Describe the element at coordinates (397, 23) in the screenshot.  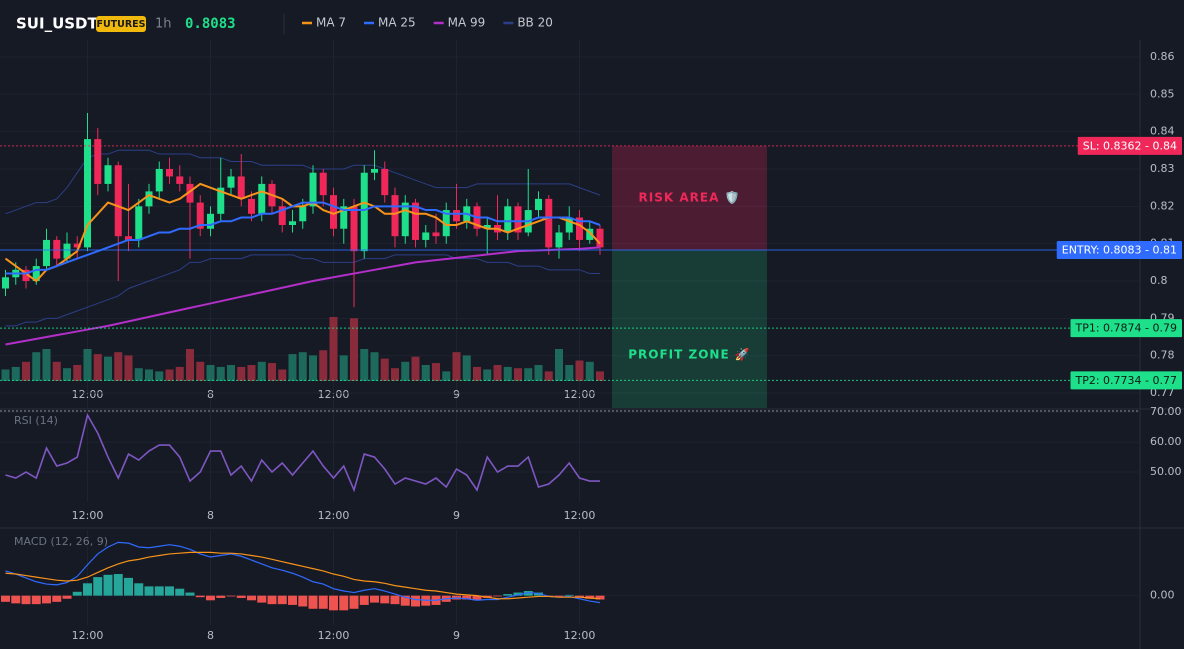
I see `legend-label: MA 25` at that location.